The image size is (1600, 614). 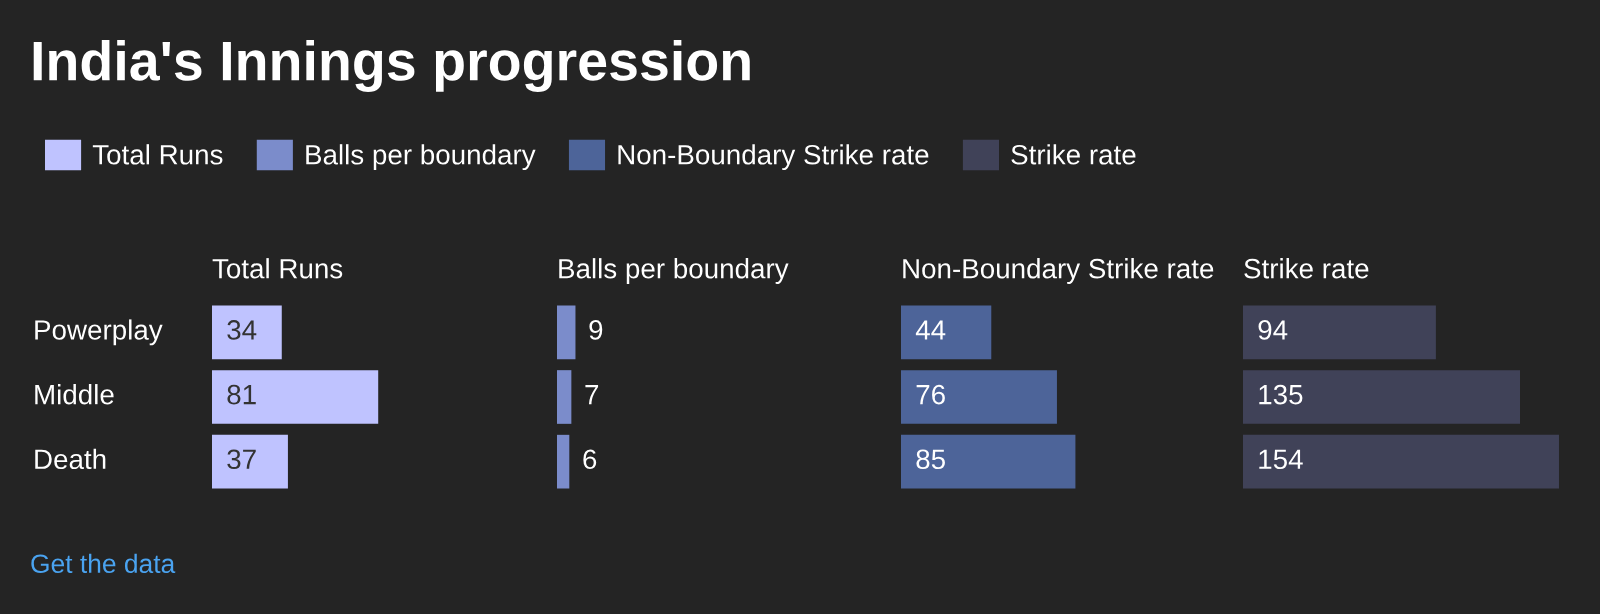 What do you see at coordinates (590, 459) in the screenshot?
I see `data-label: 6` at bounding box center [590, 459].